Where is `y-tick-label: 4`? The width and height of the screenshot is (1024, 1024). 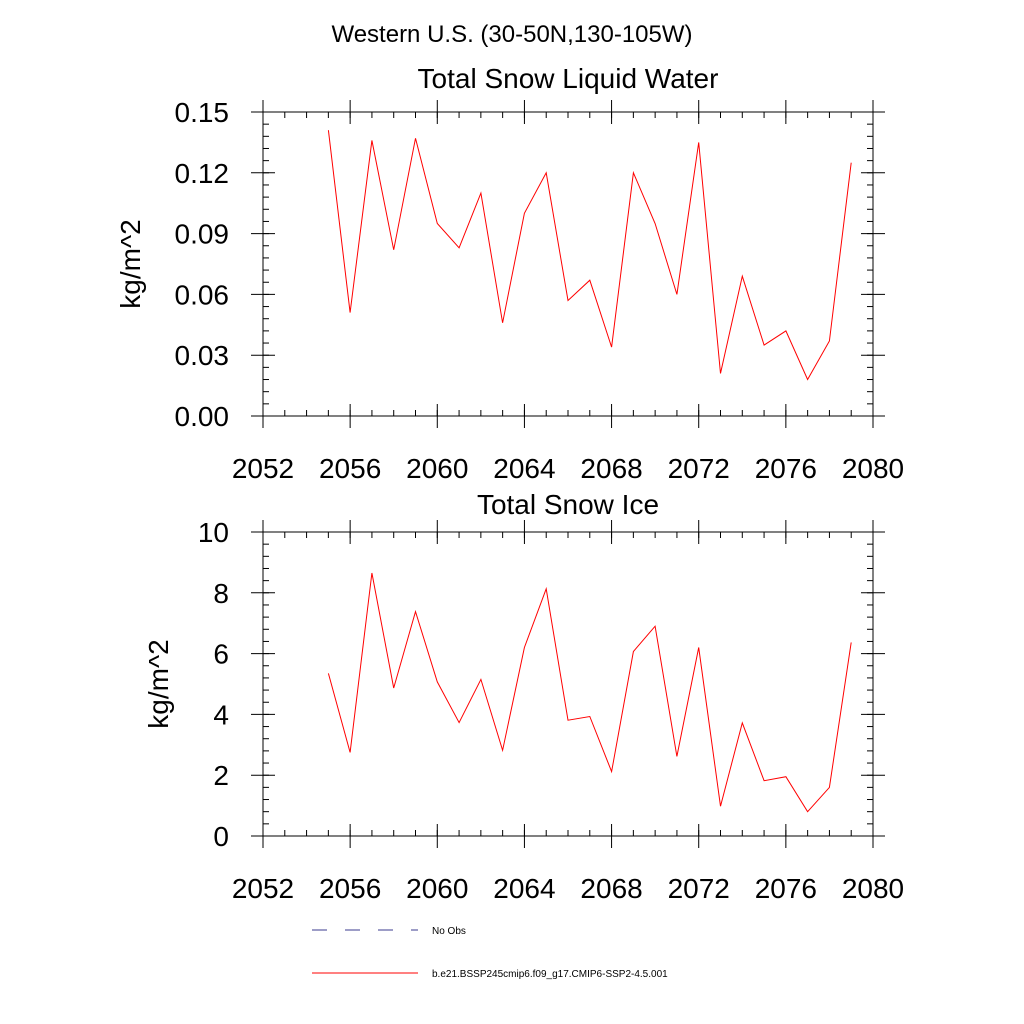
y-tick-label: 4 is located at coordinates (221, 714).